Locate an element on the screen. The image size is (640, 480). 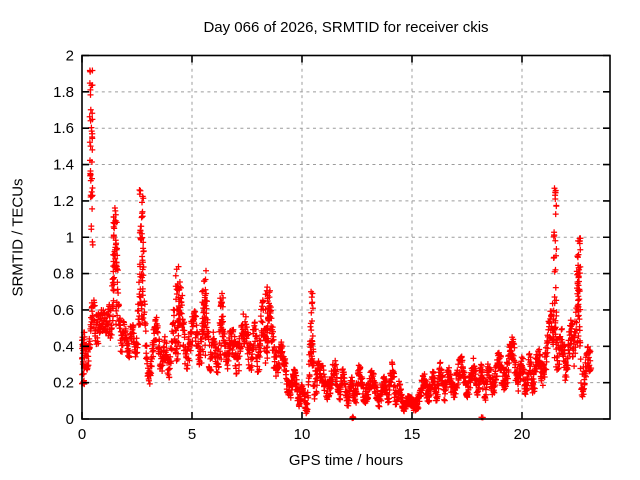
y-tick-label: 1.6 is located at coordinates (63, 128).